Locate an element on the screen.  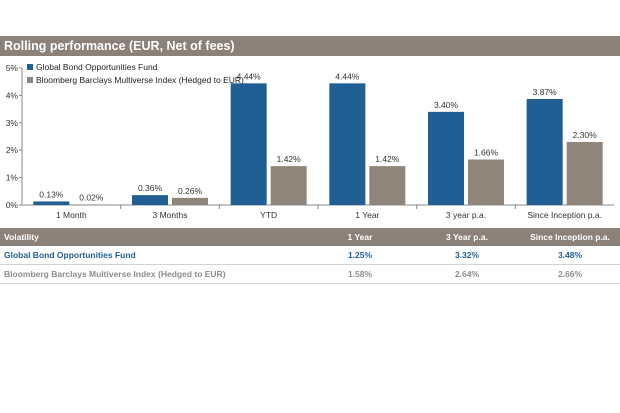
data-label: 3.40% is located at coordinates (446, 105).